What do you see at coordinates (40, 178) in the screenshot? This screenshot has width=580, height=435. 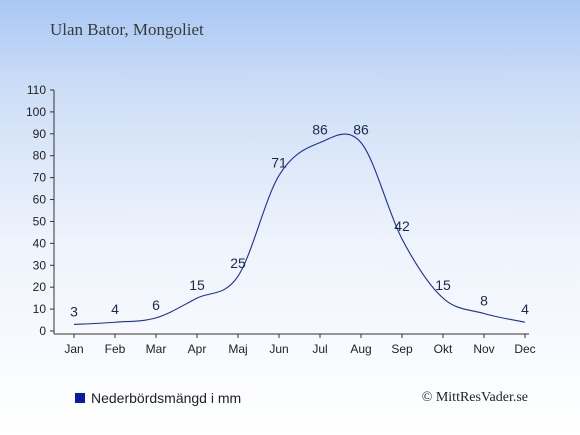 I see `y-tick-label: 70` at bounding box center [40, 178].